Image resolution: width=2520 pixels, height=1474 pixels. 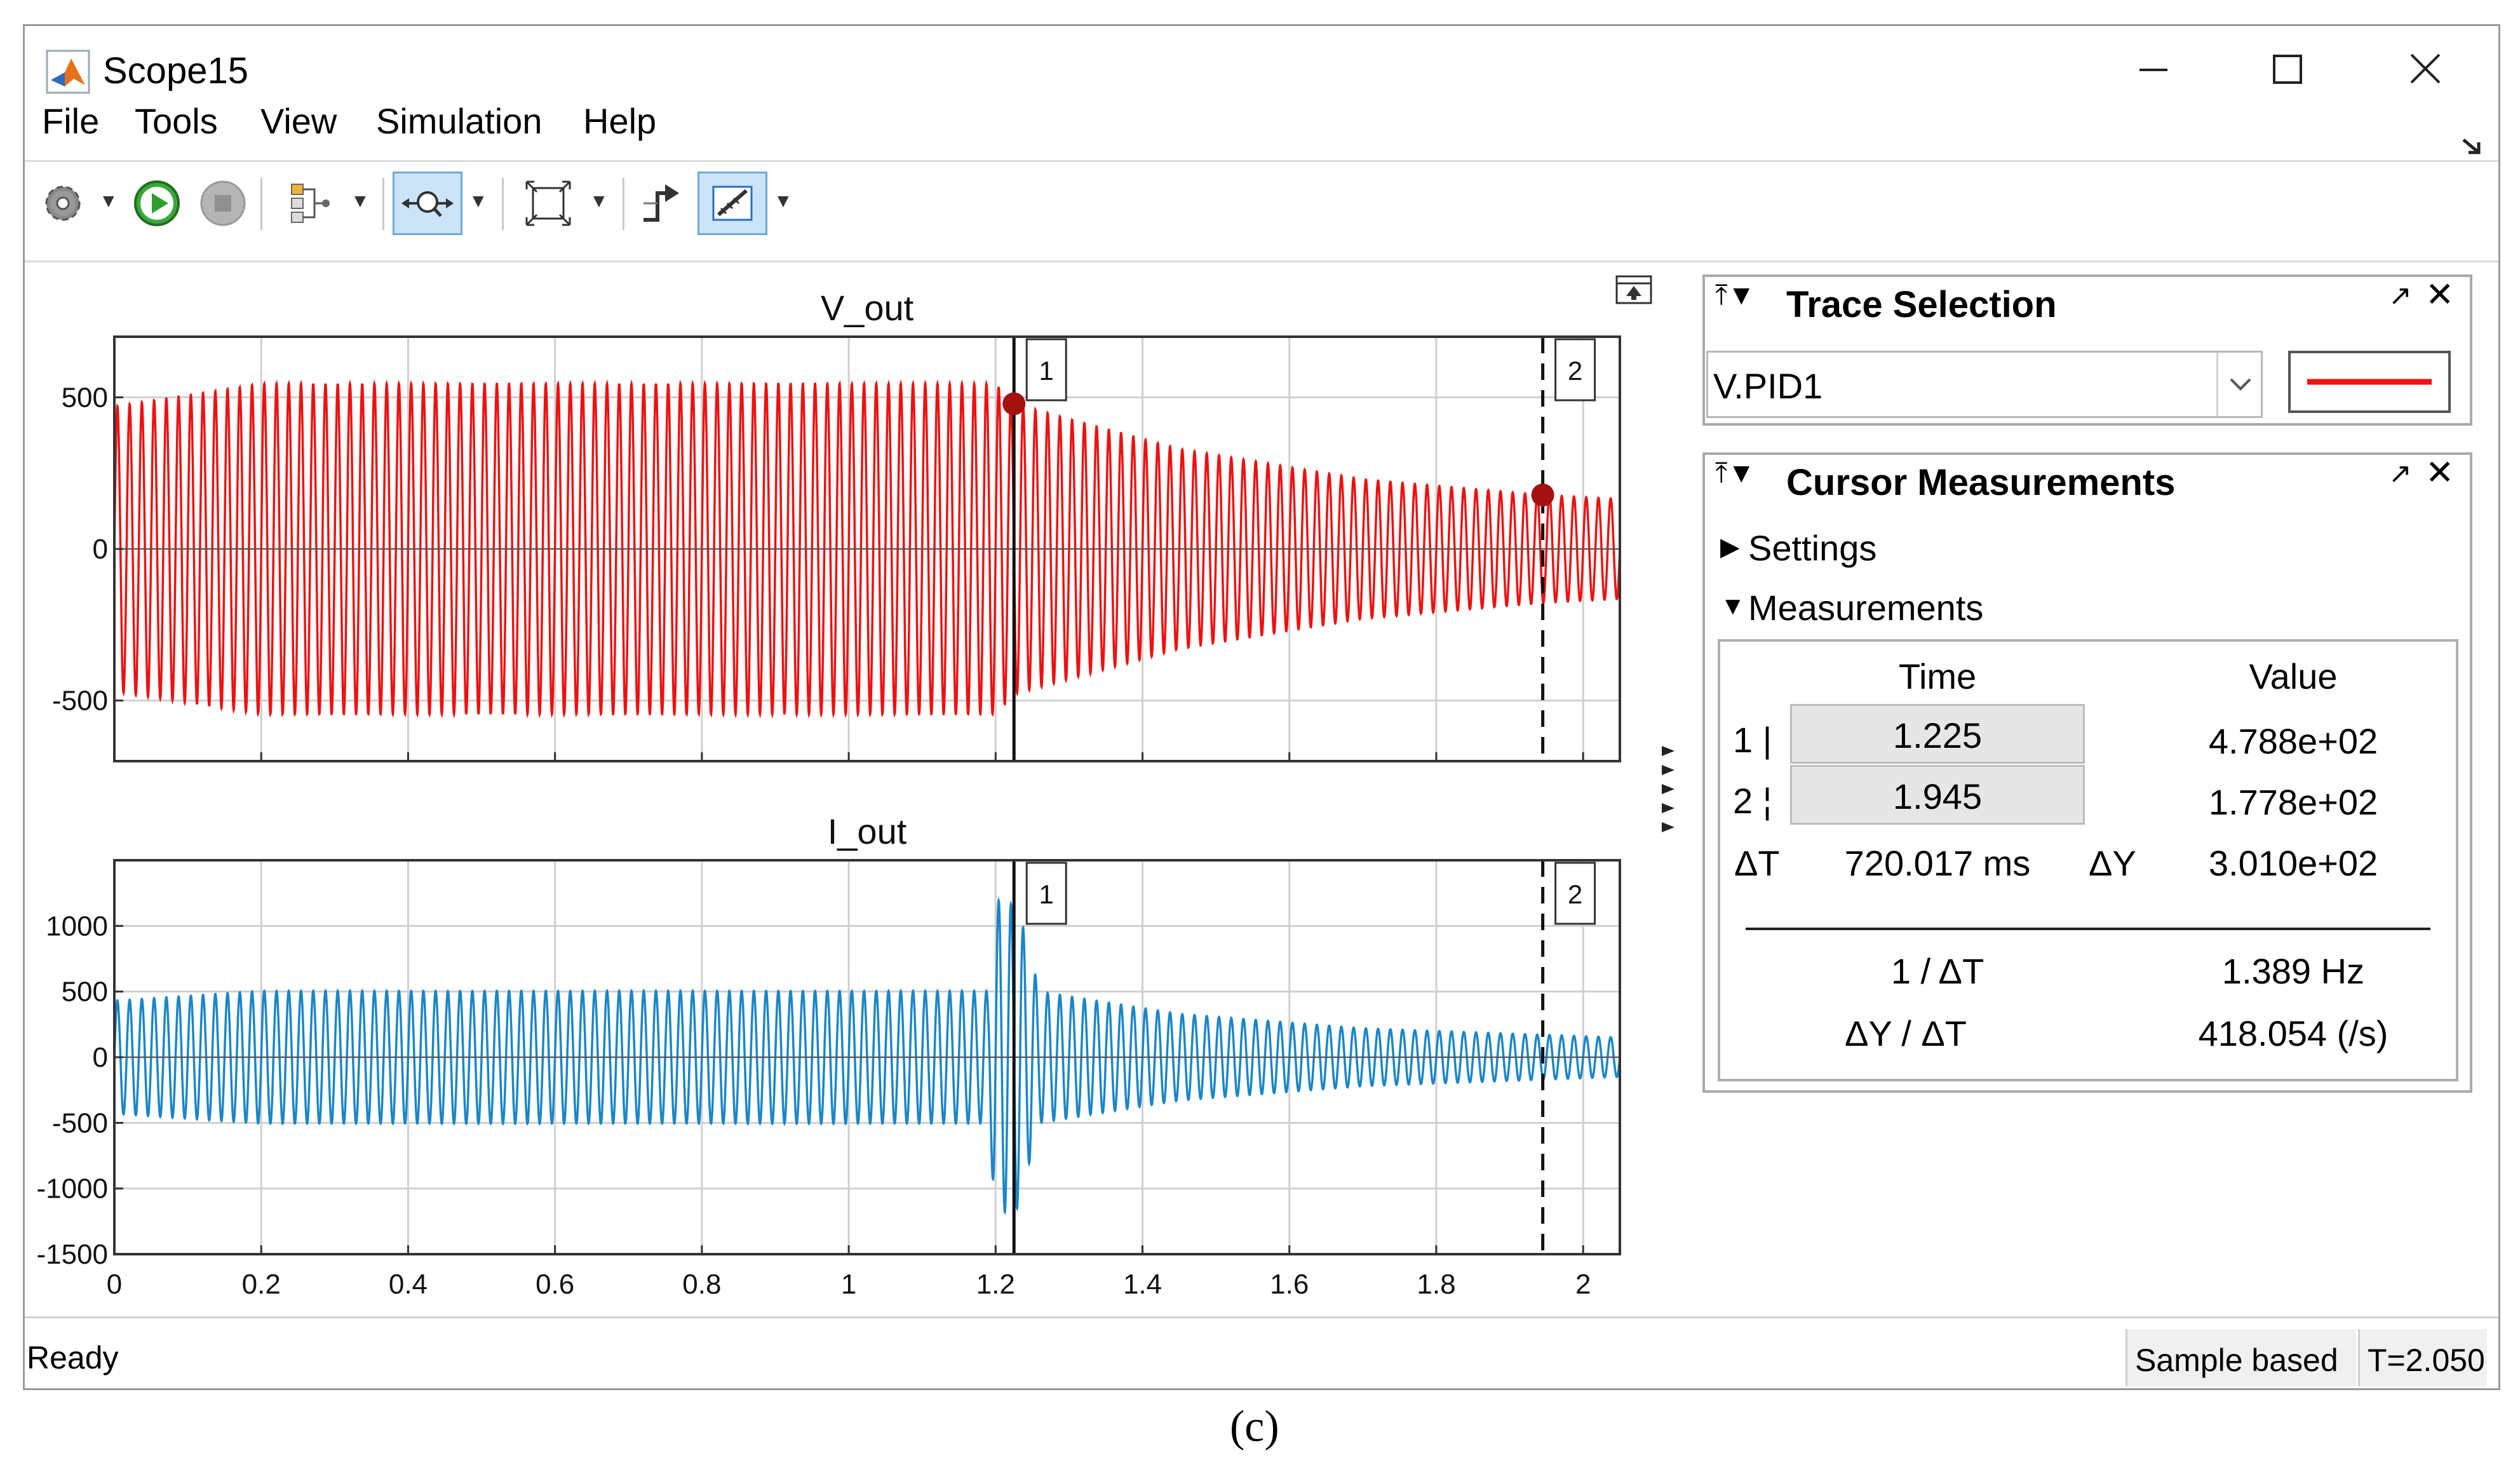 I want to click on cursor2-label: 2 ¦, so click(x=1752, y=801).